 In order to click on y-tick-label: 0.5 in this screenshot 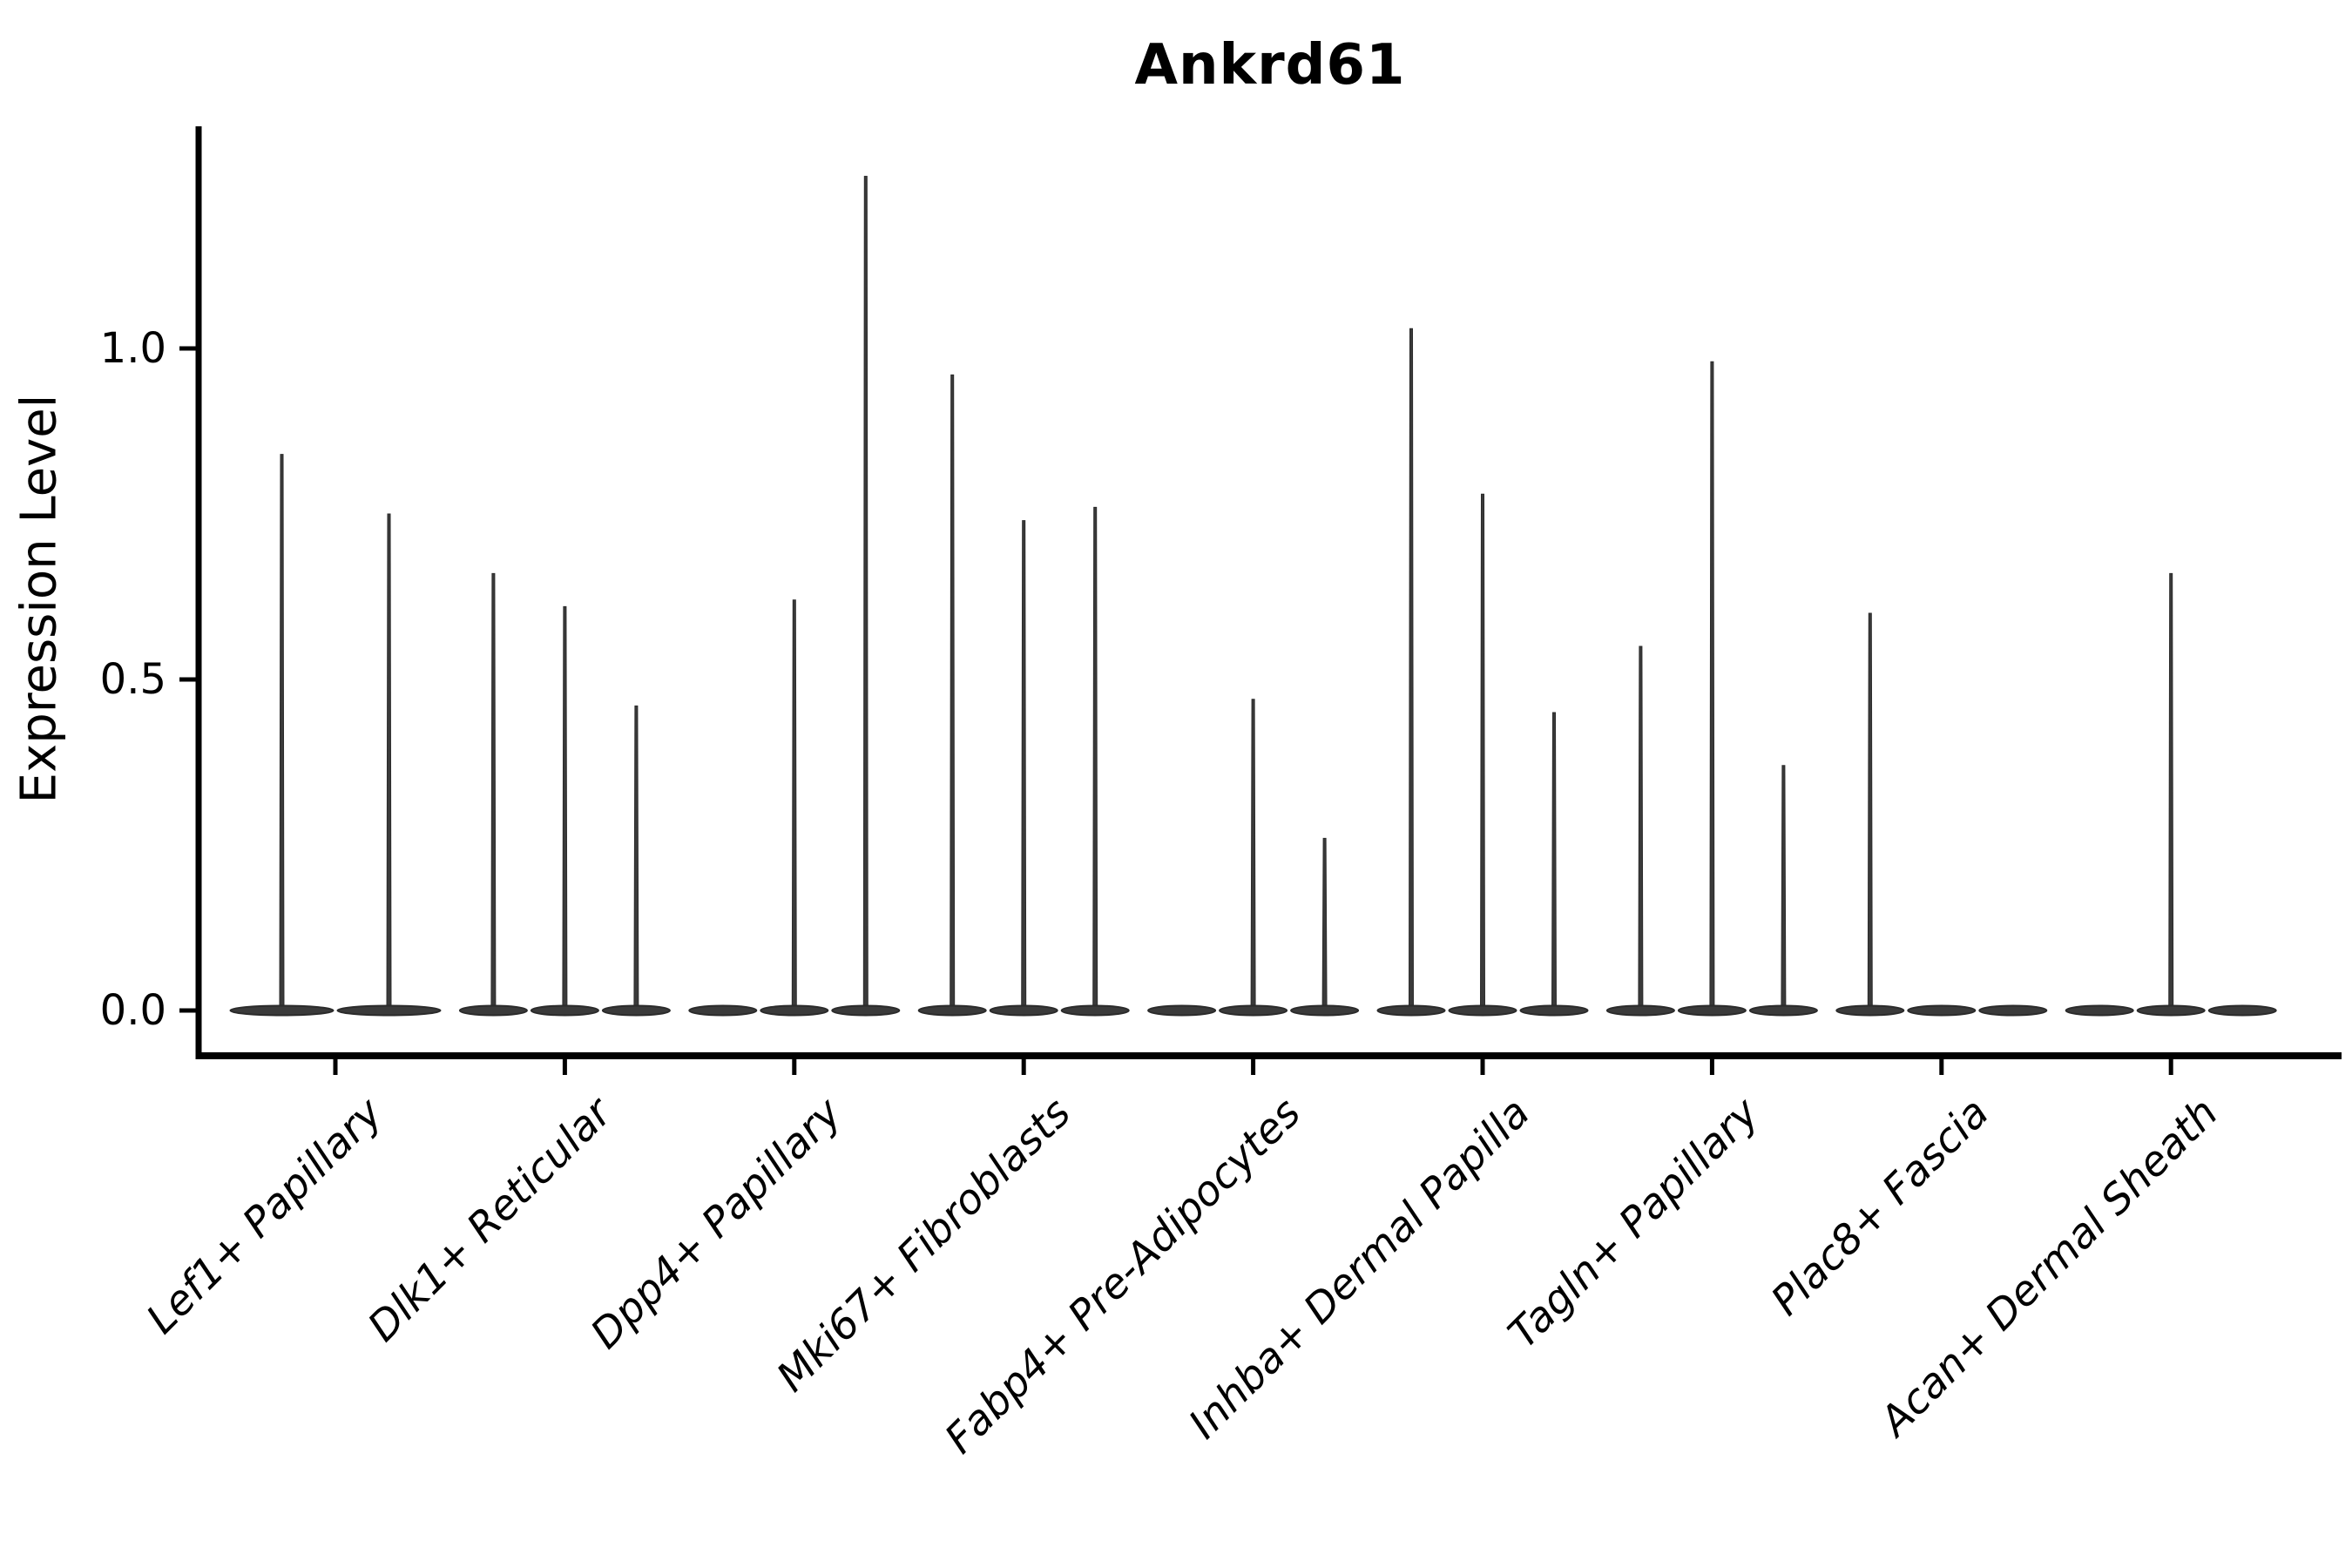, I will do `click(132, 679)`.